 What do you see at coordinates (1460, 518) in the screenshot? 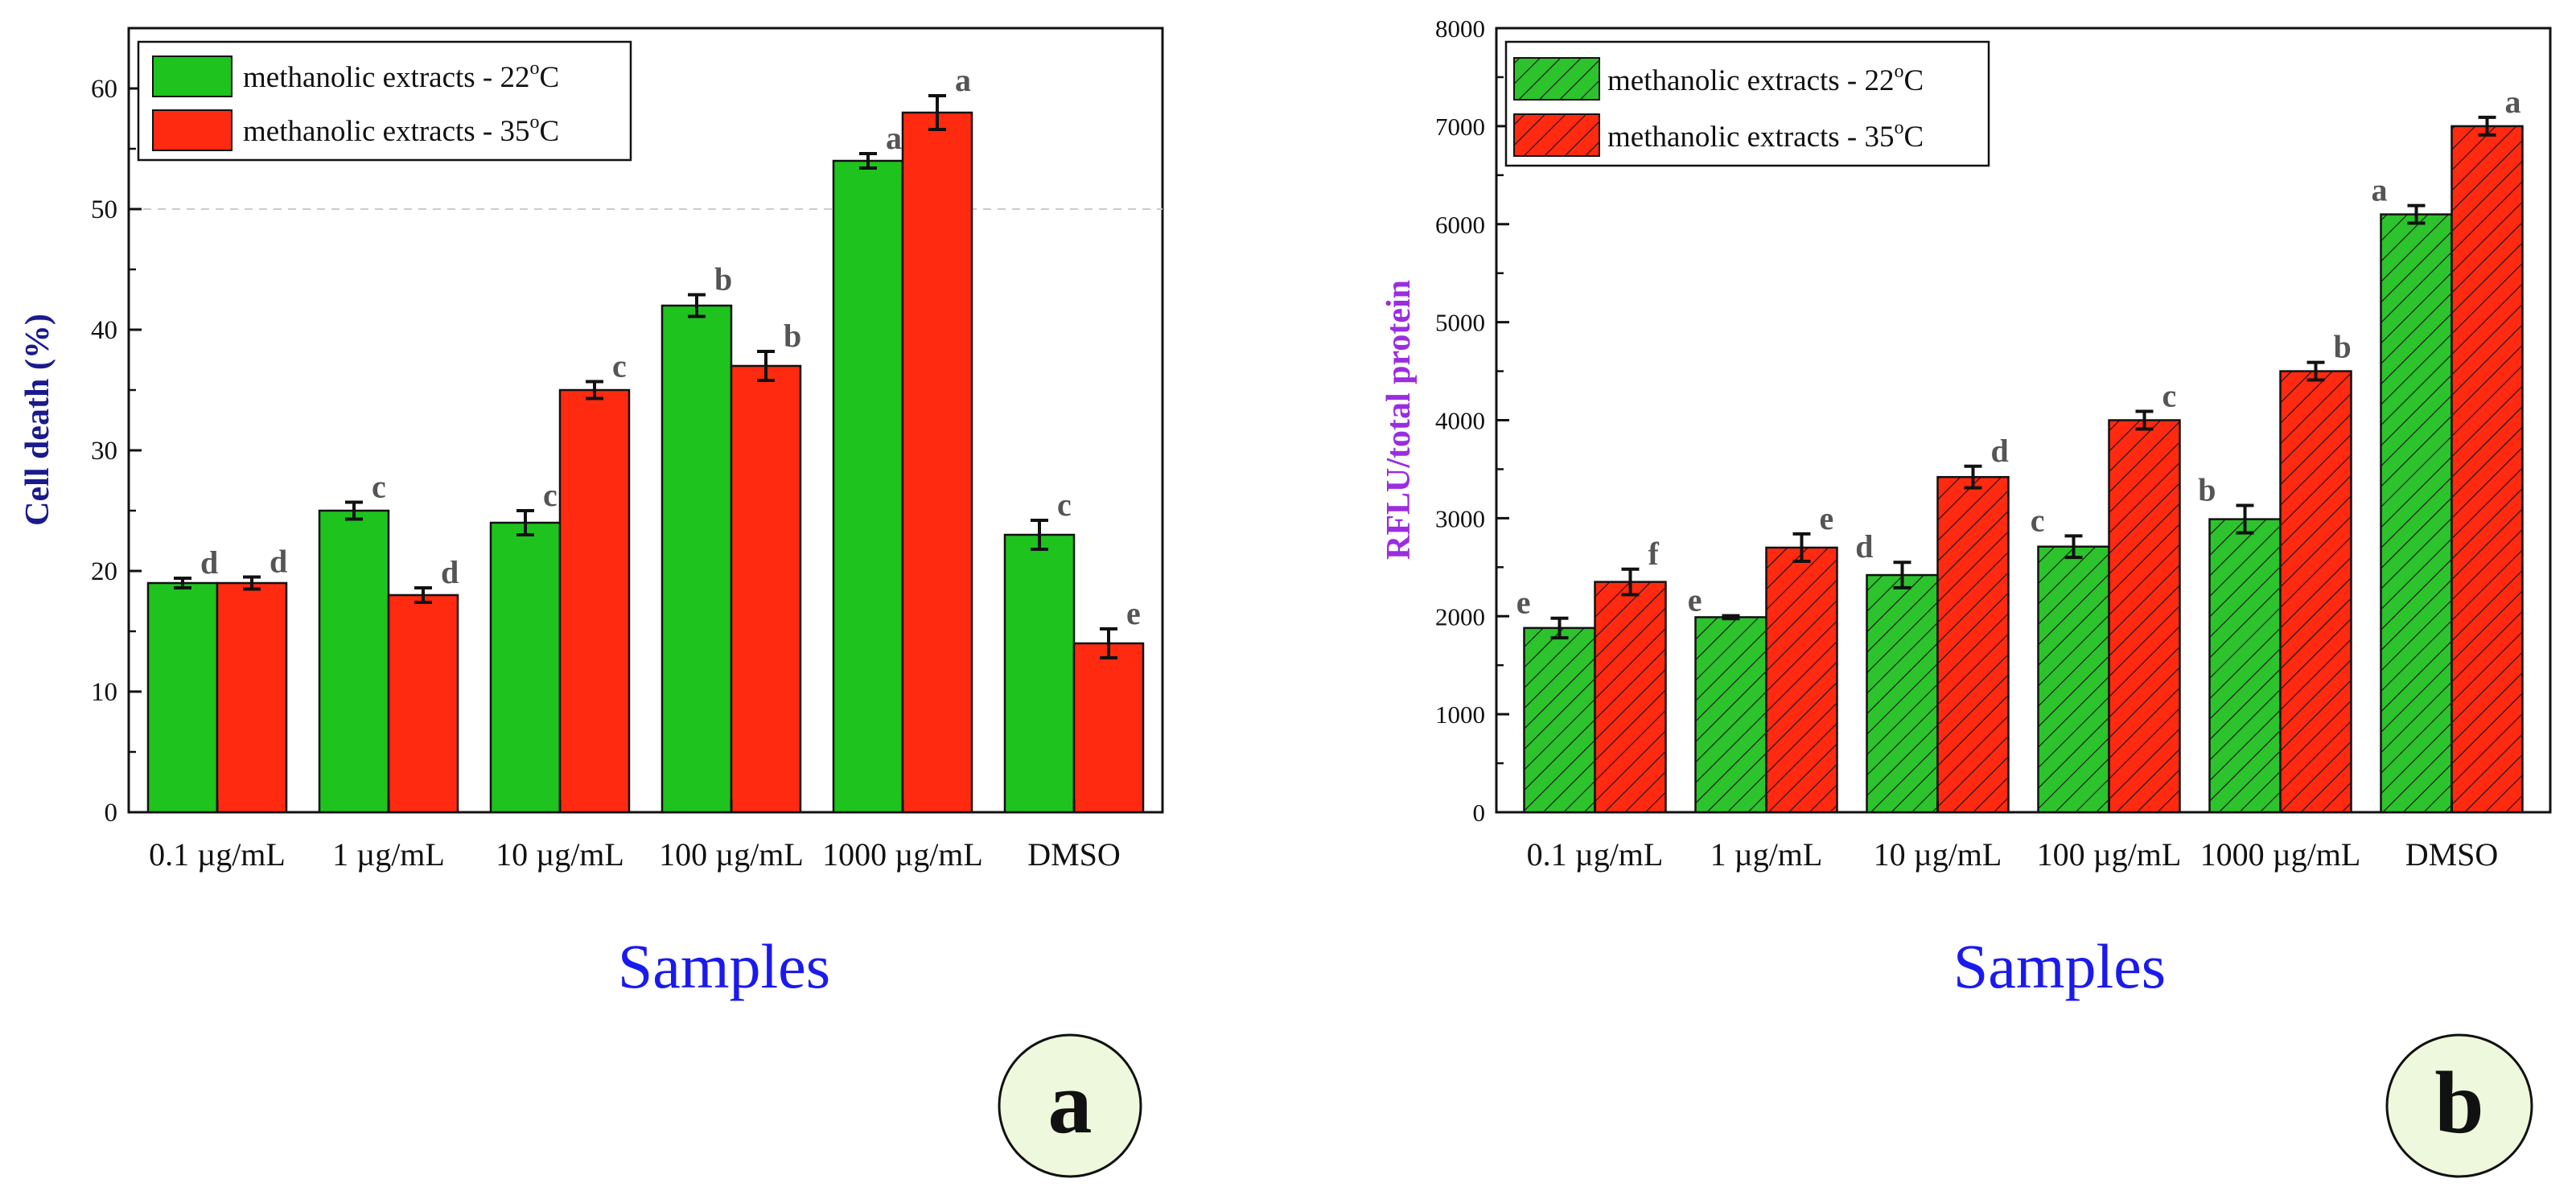
I see `y-tick-label: 3000` at bounding box center [1460, 518].